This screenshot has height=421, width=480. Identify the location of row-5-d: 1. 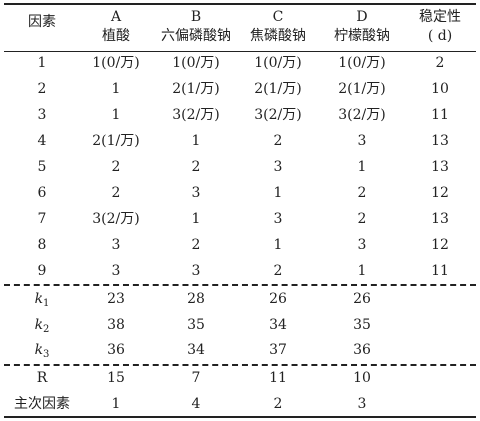
(362, 167).